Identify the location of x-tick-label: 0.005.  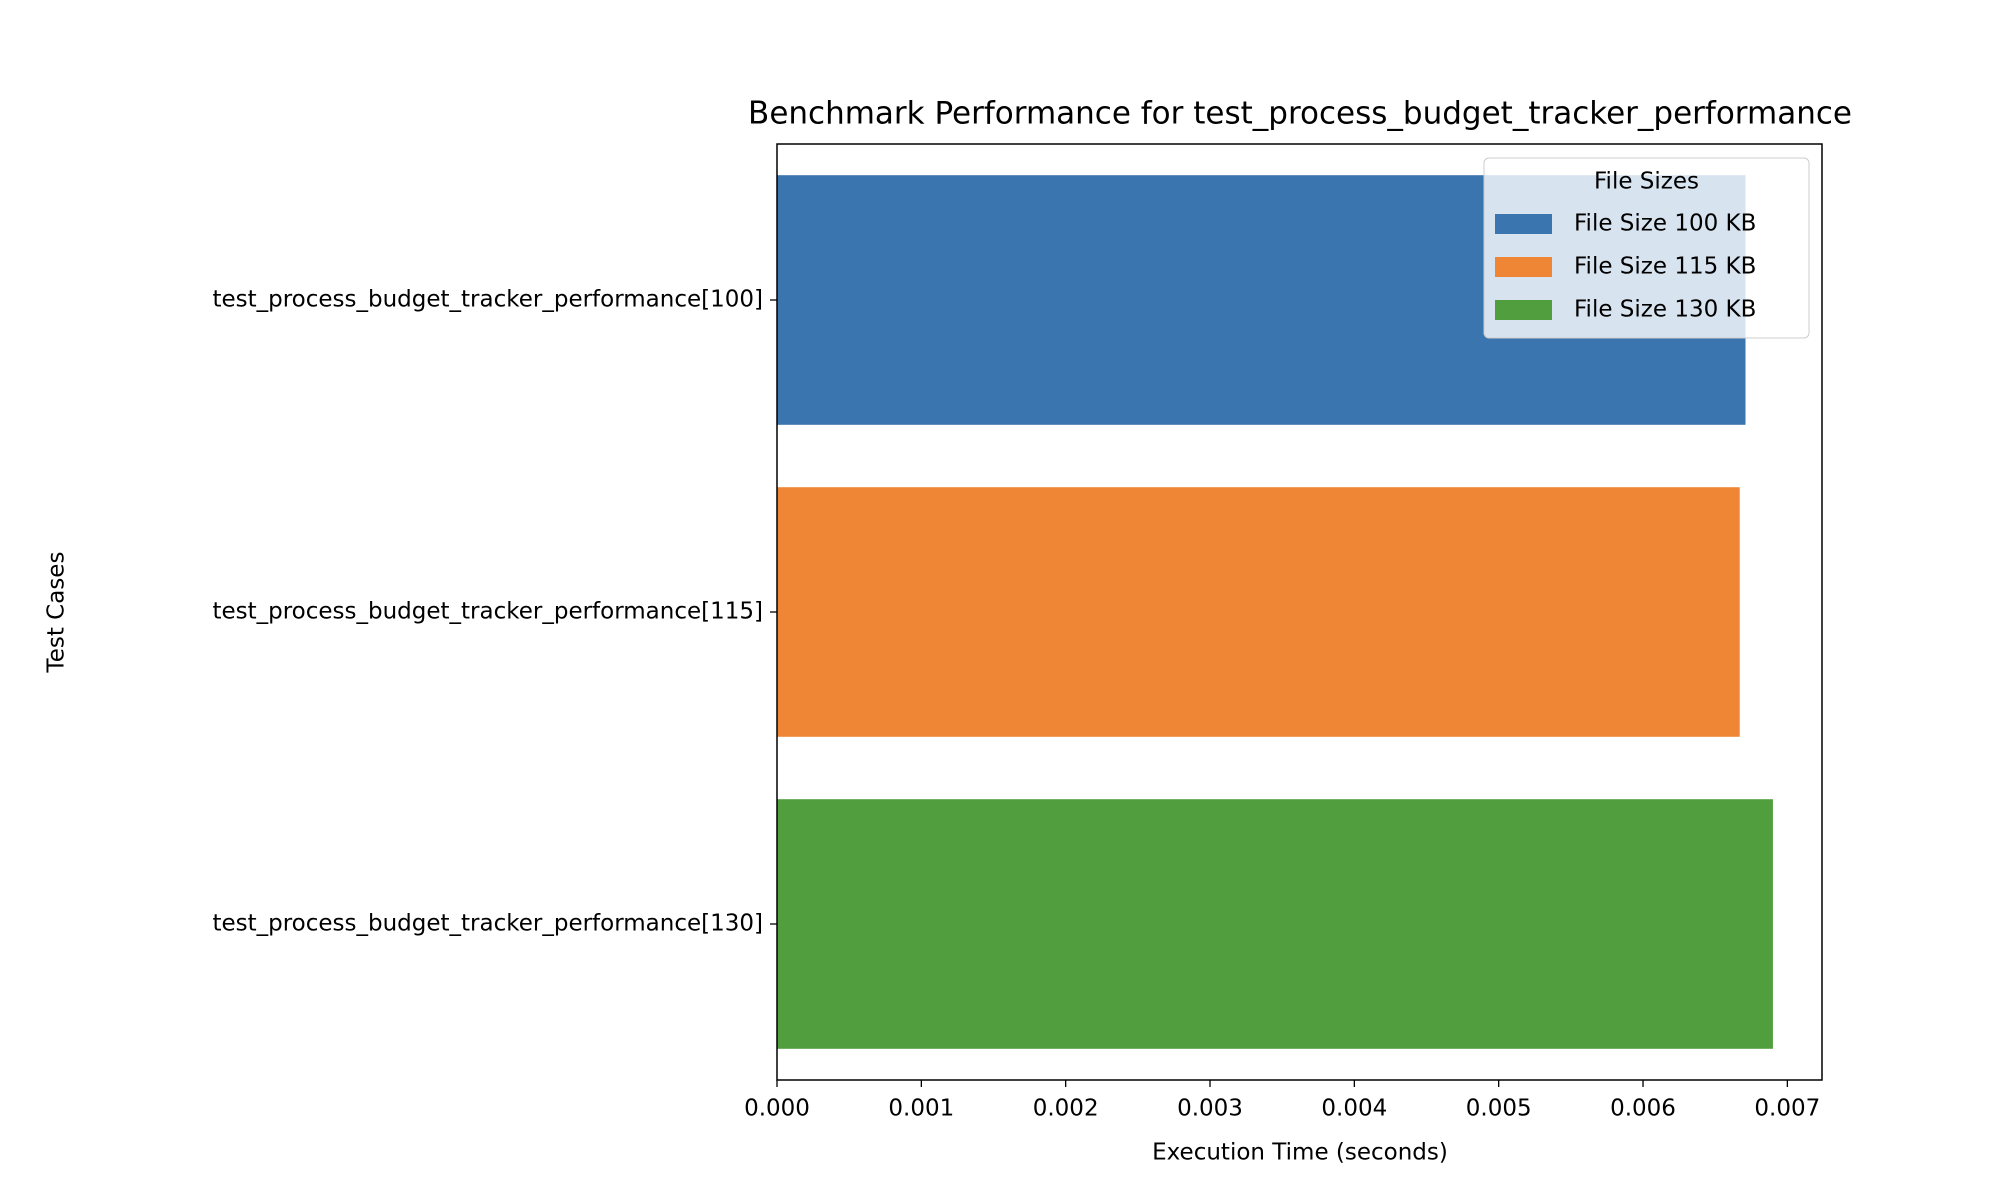
(1499, 1109).